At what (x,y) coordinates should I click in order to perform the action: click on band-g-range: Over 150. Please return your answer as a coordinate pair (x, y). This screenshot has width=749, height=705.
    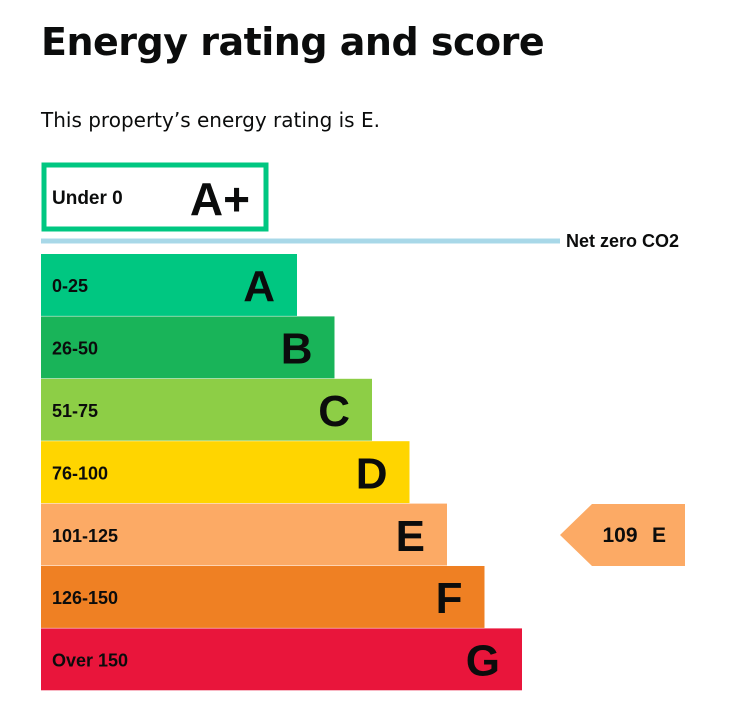
    Looking at the image, I should click on (90, 661).